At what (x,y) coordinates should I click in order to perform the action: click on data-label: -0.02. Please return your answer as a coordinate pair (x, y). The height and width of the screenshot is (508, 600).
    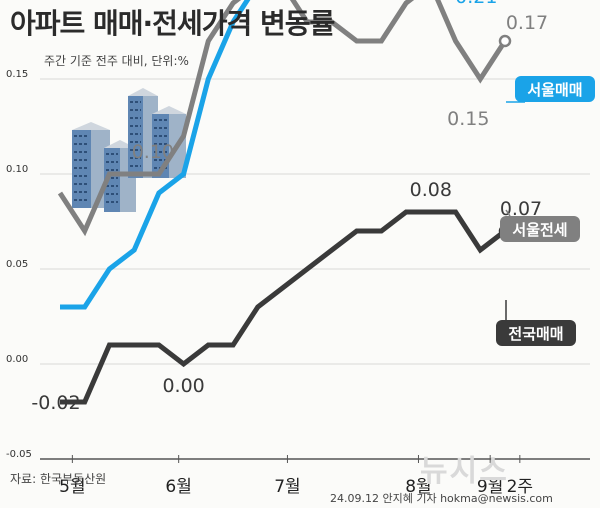
    Looking at the image, I should click on (55, 403).